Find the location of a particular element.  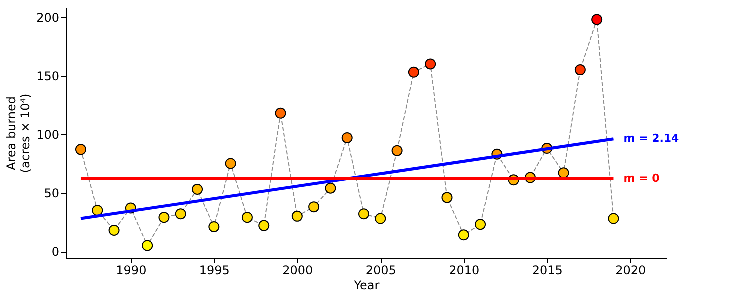

x-tick-label: 2015 is located at coordinates (547, 271).